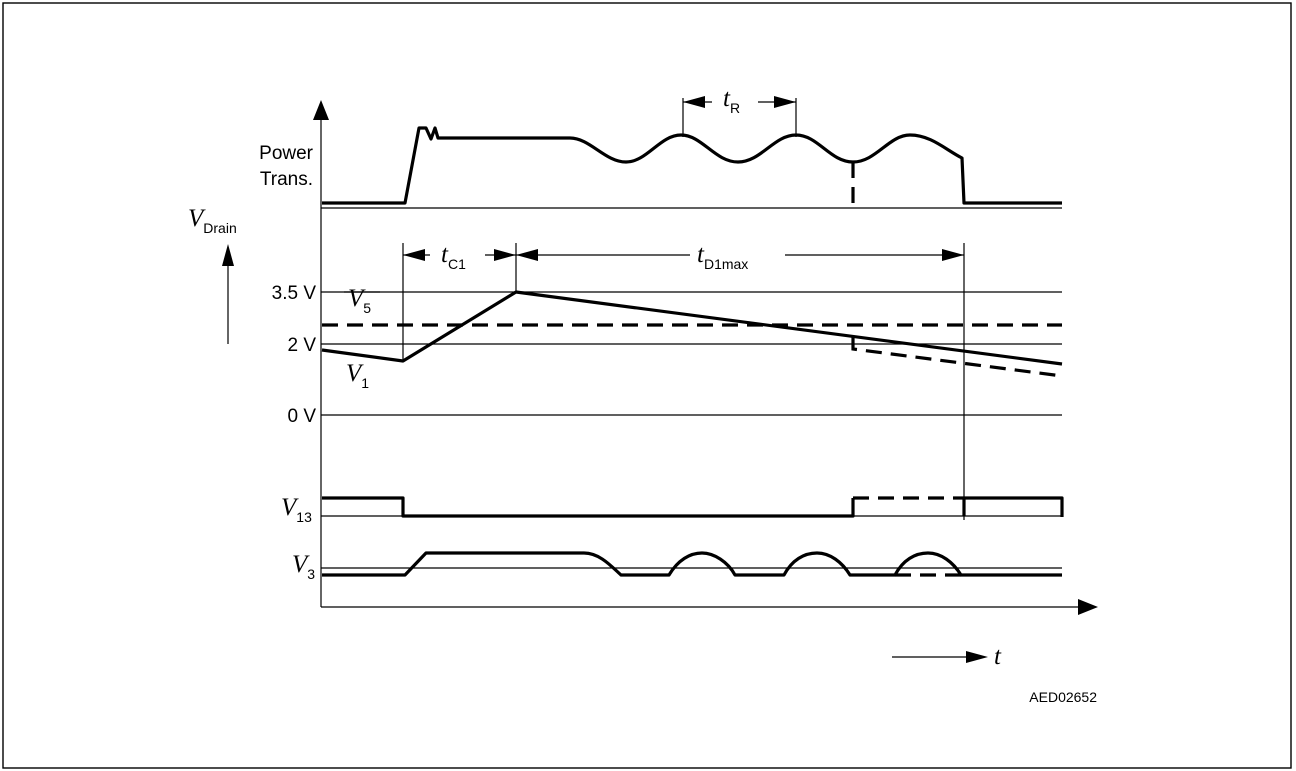 This screenshot has width=1296, height=771. What do you see at coordinates (977, 657) in the screenshot?
I see `t-axis-arrowhead` at bounding box center [977, 657].